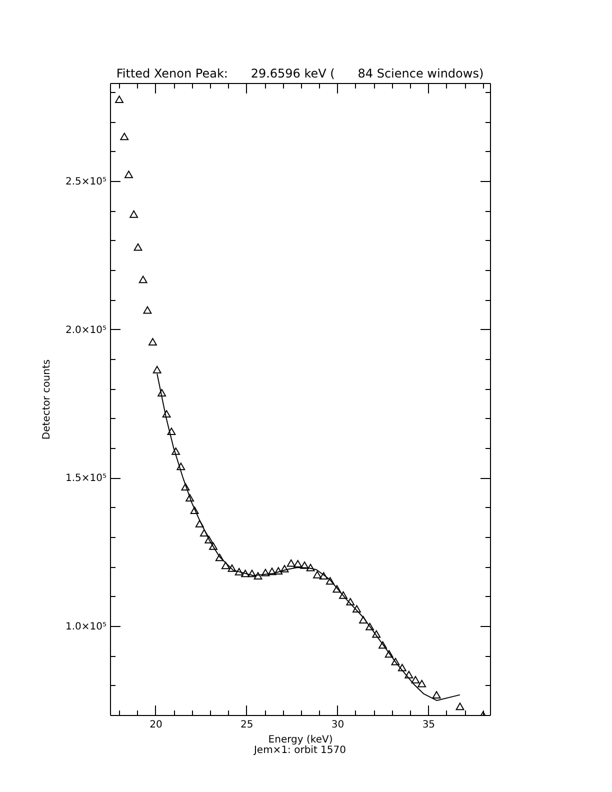  I want to click on y-tick-label: 2.5×10⁵, so click(85, 182).